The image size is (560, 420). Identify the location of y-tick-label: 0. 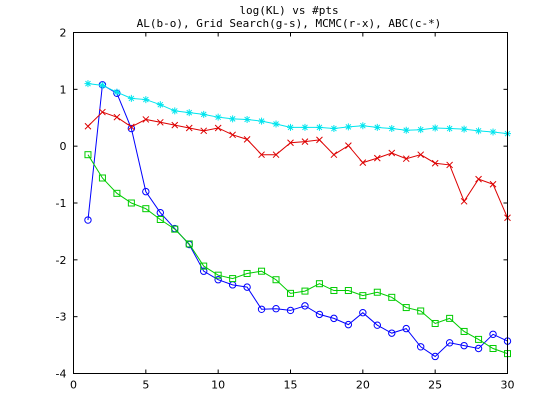
(63, 146).